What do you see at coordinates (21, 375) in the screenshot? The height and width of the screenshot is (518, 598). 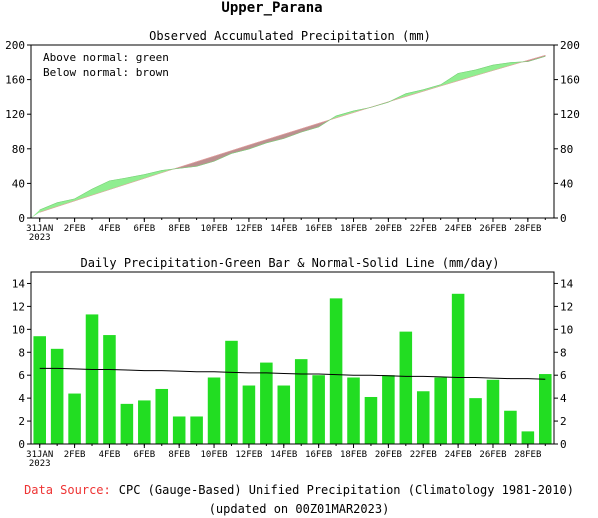 I see `bottom-ytick-label-left: 6` at bounding box center [21, 375].